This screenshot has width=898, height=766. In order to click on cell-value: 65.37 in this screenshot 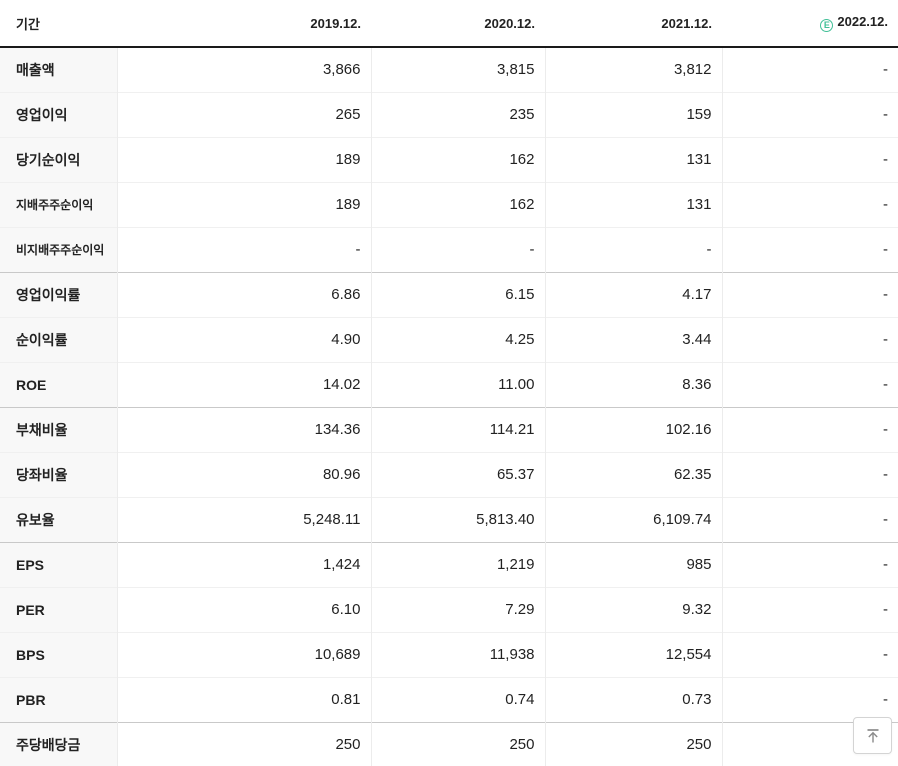, I will do `click(457, 474)`.